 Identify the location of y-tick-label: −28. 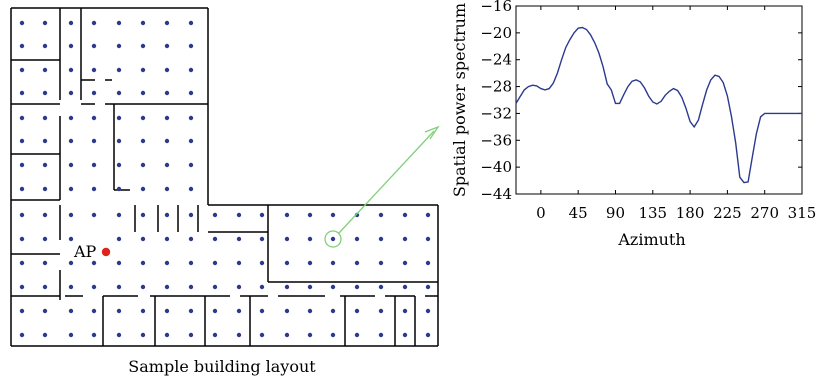
(496, 87).